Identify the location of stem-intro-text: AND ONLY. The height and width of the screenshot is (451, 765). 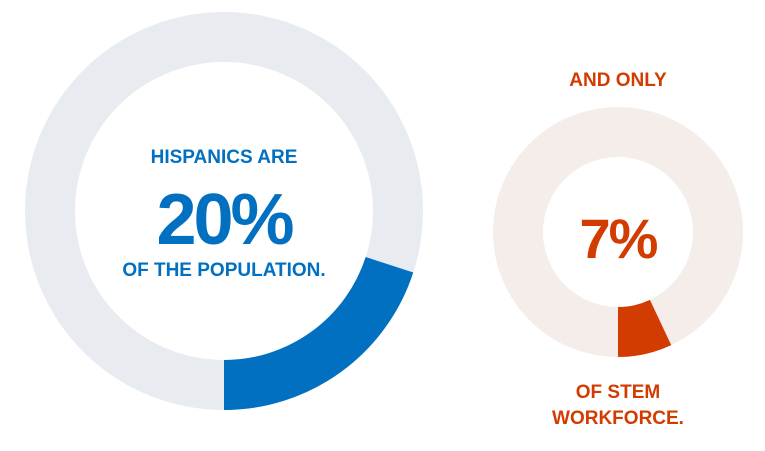
(618, 80).